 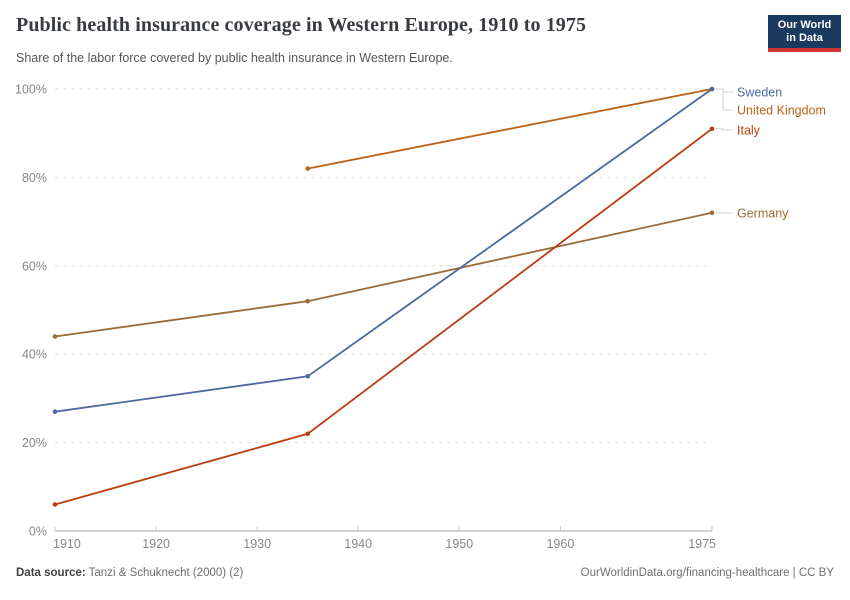 What do you see at coordinates (308, 301) in the screenshot?
I see `data-point-germany-1935` at bounding box center [308, 301].